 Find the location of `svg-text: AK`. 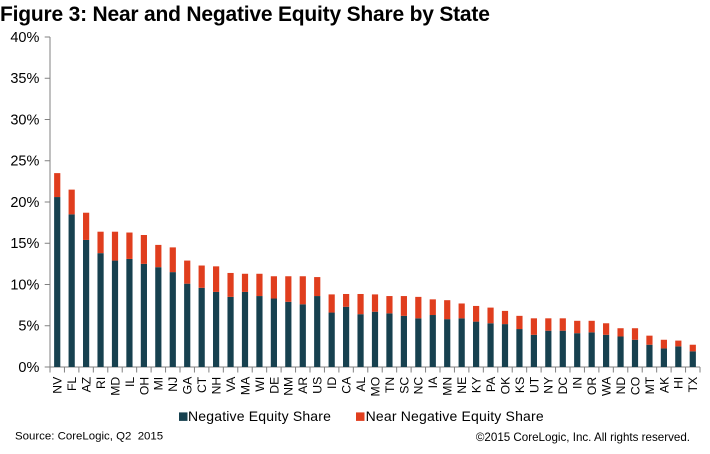

svg-text: AK is located at coordinates (664, 385).